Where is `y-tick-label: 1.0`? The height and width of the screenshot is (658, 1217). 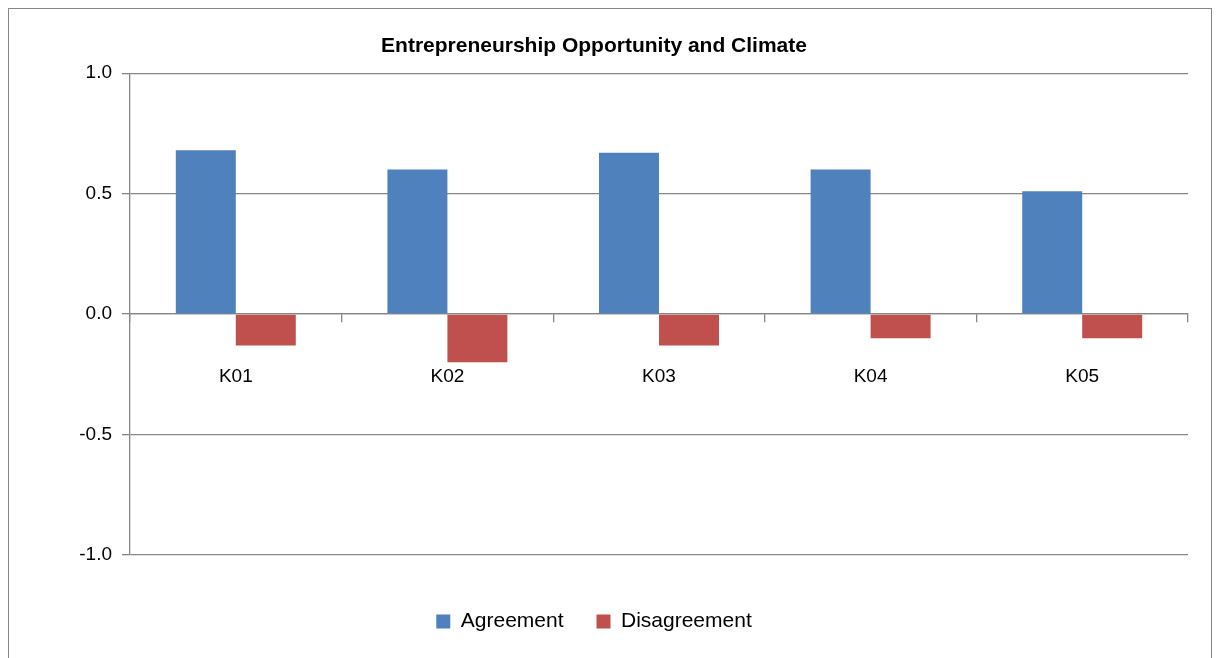 y-tick-label: 1.0 is located at coordinates (98, 72).